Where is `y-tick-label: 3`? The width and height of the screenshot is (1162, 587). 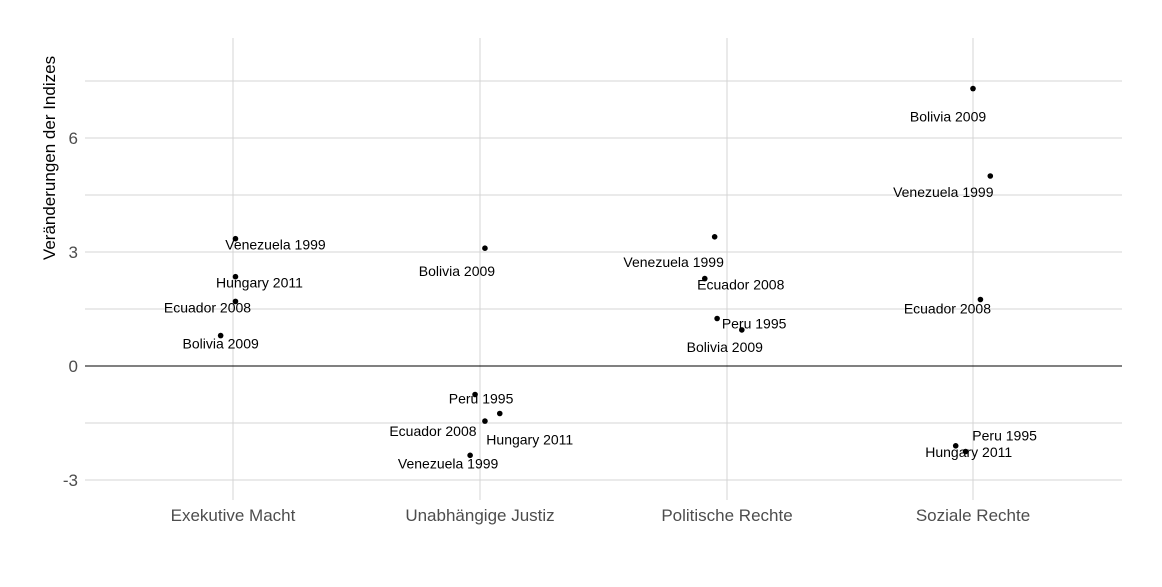
y-tick-label: 3 is located at coordinates (73, 252).